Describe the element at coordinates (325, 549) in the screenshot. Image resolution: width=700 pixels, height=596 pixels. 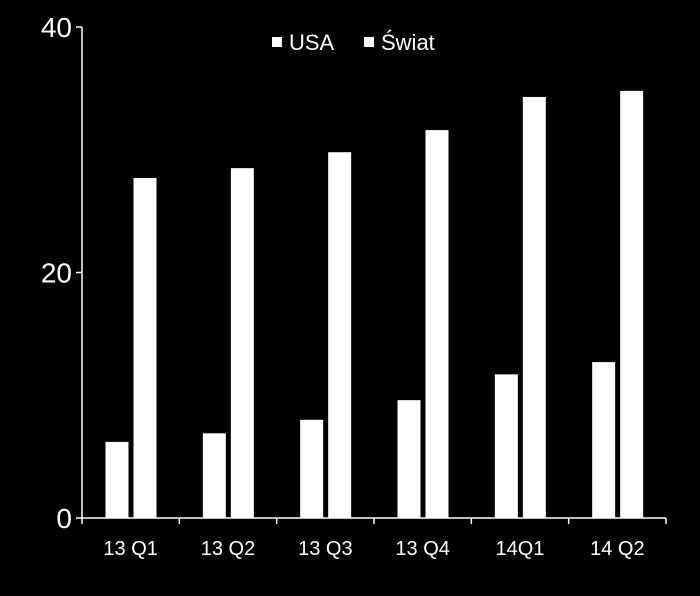
I see `x-tick-label: 13 Q3` at that location.